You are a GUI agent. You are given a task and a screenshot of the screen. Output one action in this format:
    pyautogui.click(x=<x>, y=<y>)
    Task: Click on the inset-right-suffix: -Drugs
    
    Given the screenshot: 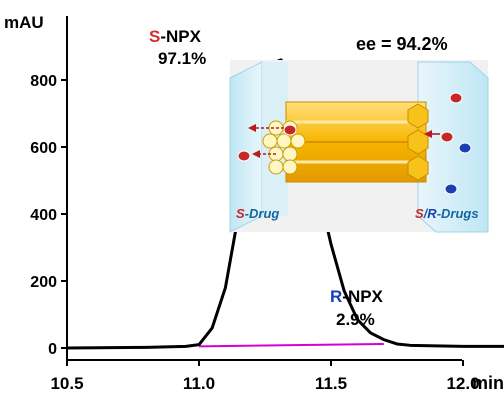 What is the action you would take?
    pyautogui.click(x=458, y=213)
    